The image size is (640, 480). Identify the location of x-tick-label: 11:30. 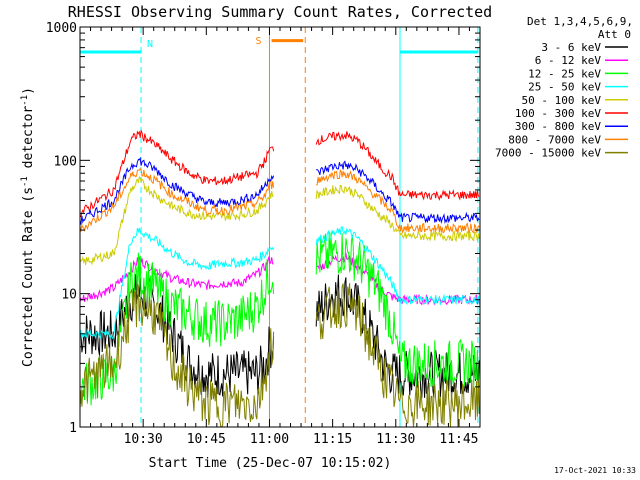
(395, 439).